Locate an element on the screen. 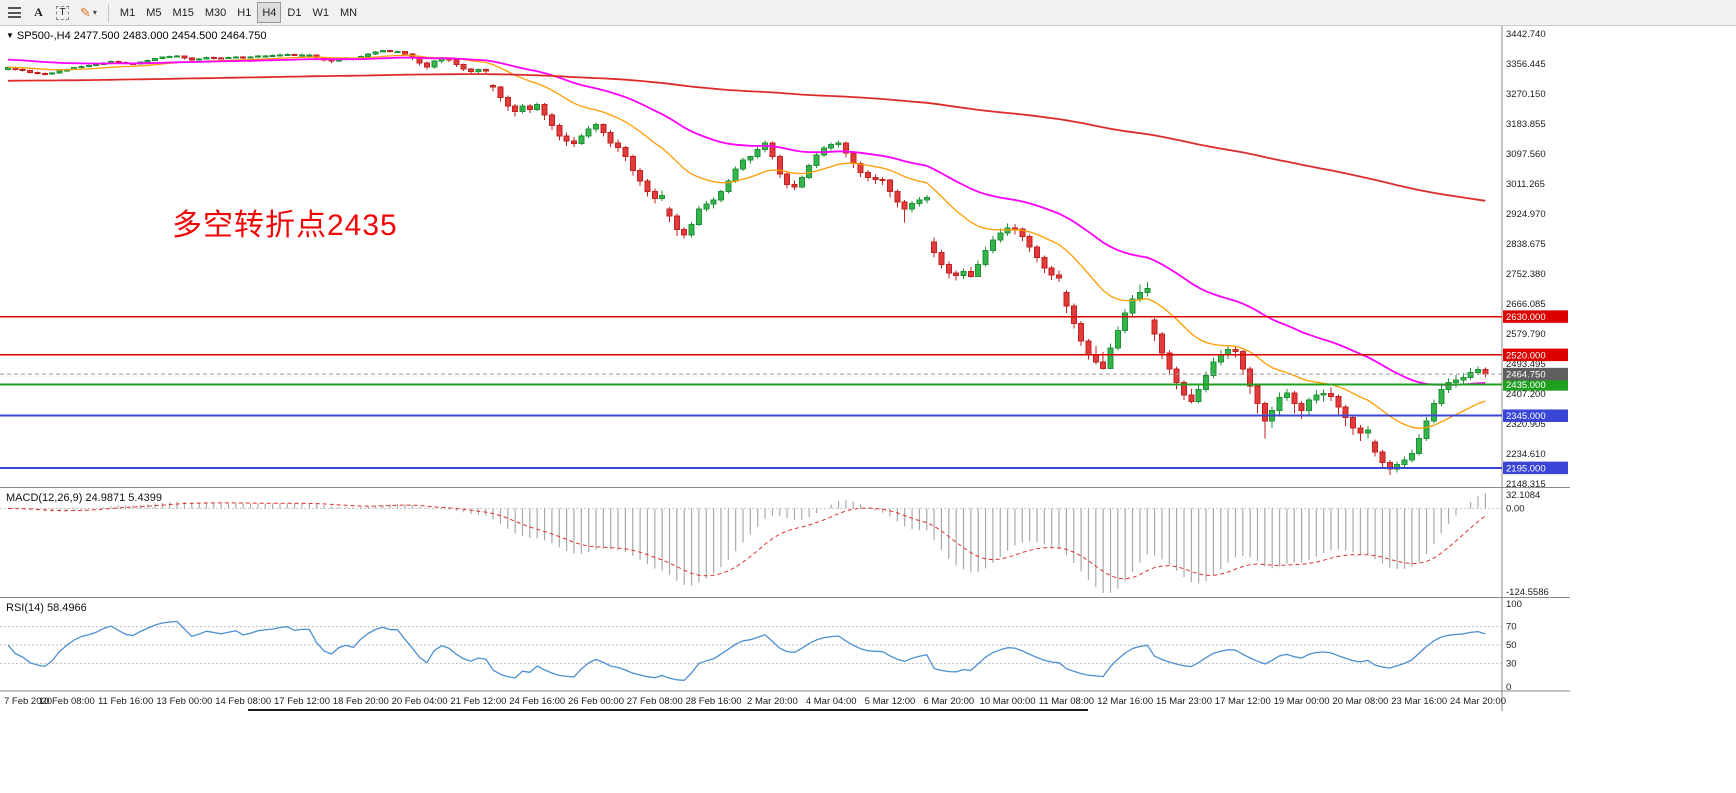  price-axis-label: 3011.265 is located at coordinates (1525, 184).